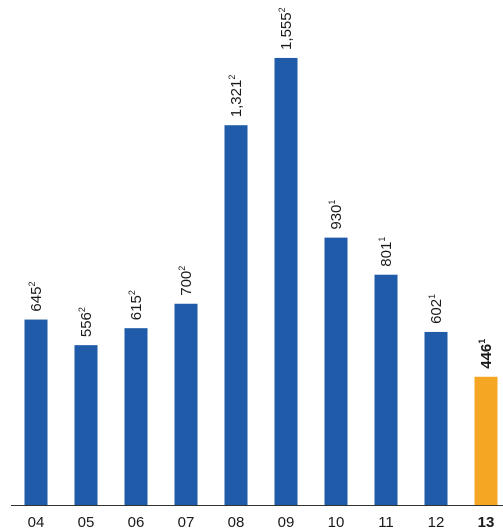 Image resolution: width=503 pixels, height=531 pixels. I want to click on x-tick-label-09: 09, so click(286, 522).